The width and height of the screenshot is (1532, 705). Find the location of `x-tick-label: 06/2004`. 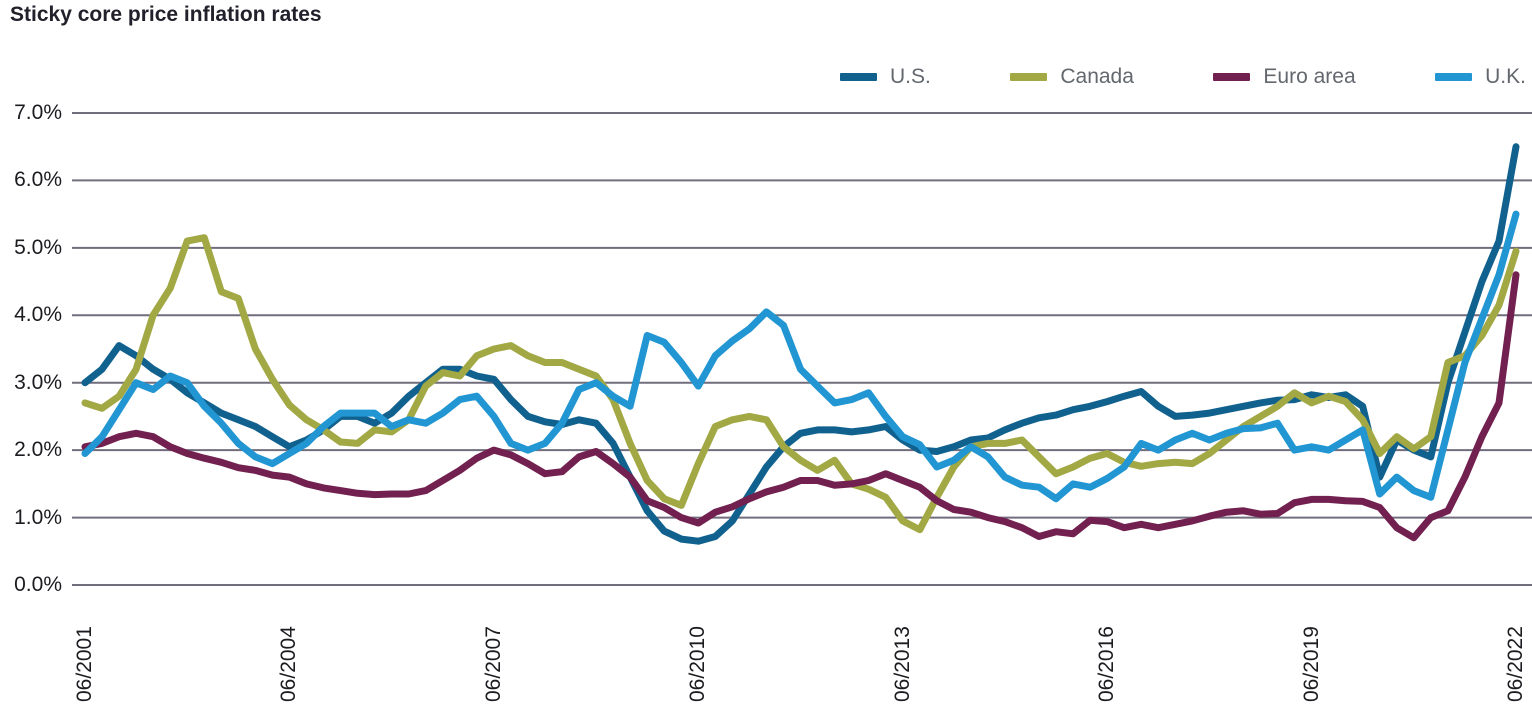

x-tick-label: 06/2004 is located at coordinates (289, 664).